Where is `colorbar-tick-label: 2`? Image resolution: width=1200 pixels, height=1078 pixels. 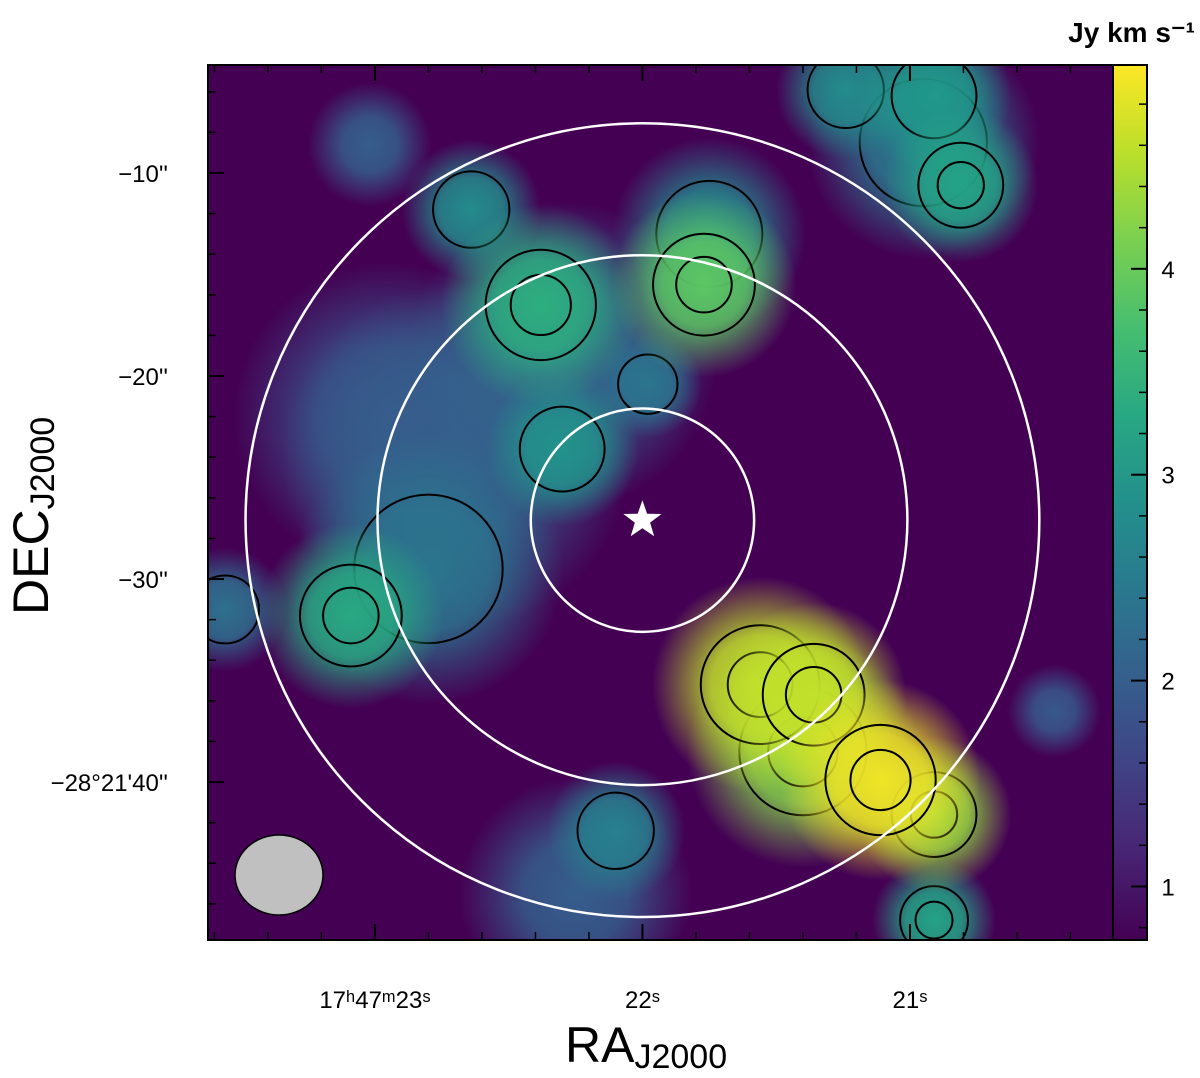 colorbar-tick-label: 2 is located at coordinates (1167, 682).